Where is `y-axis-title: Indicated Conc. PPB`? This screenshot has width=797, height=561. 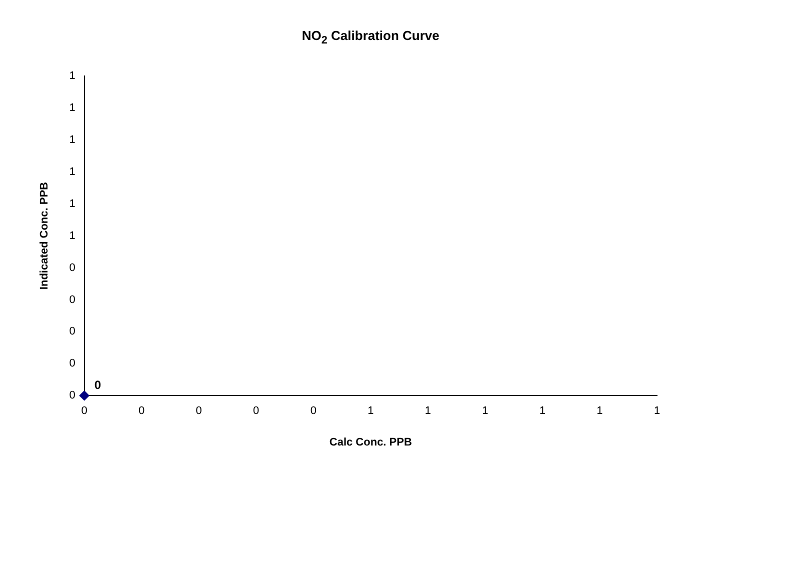
y-axis-title: Indicated Conc. PPB is located at coordinates (44, 236).